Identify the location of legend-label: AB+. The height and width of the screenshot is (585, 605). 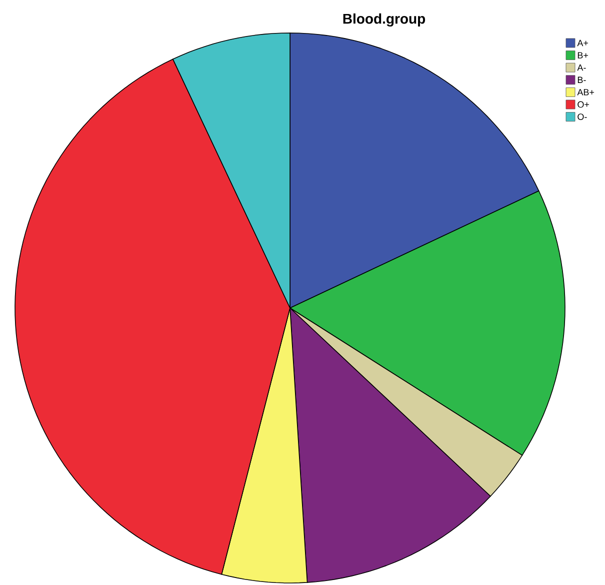
(585, 92).